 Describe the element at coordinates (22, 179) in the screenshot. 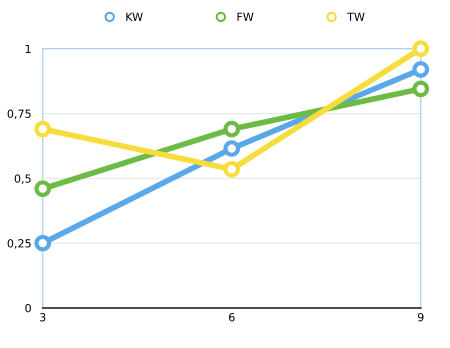

I see `y-tick-label: 0,5` at that location.